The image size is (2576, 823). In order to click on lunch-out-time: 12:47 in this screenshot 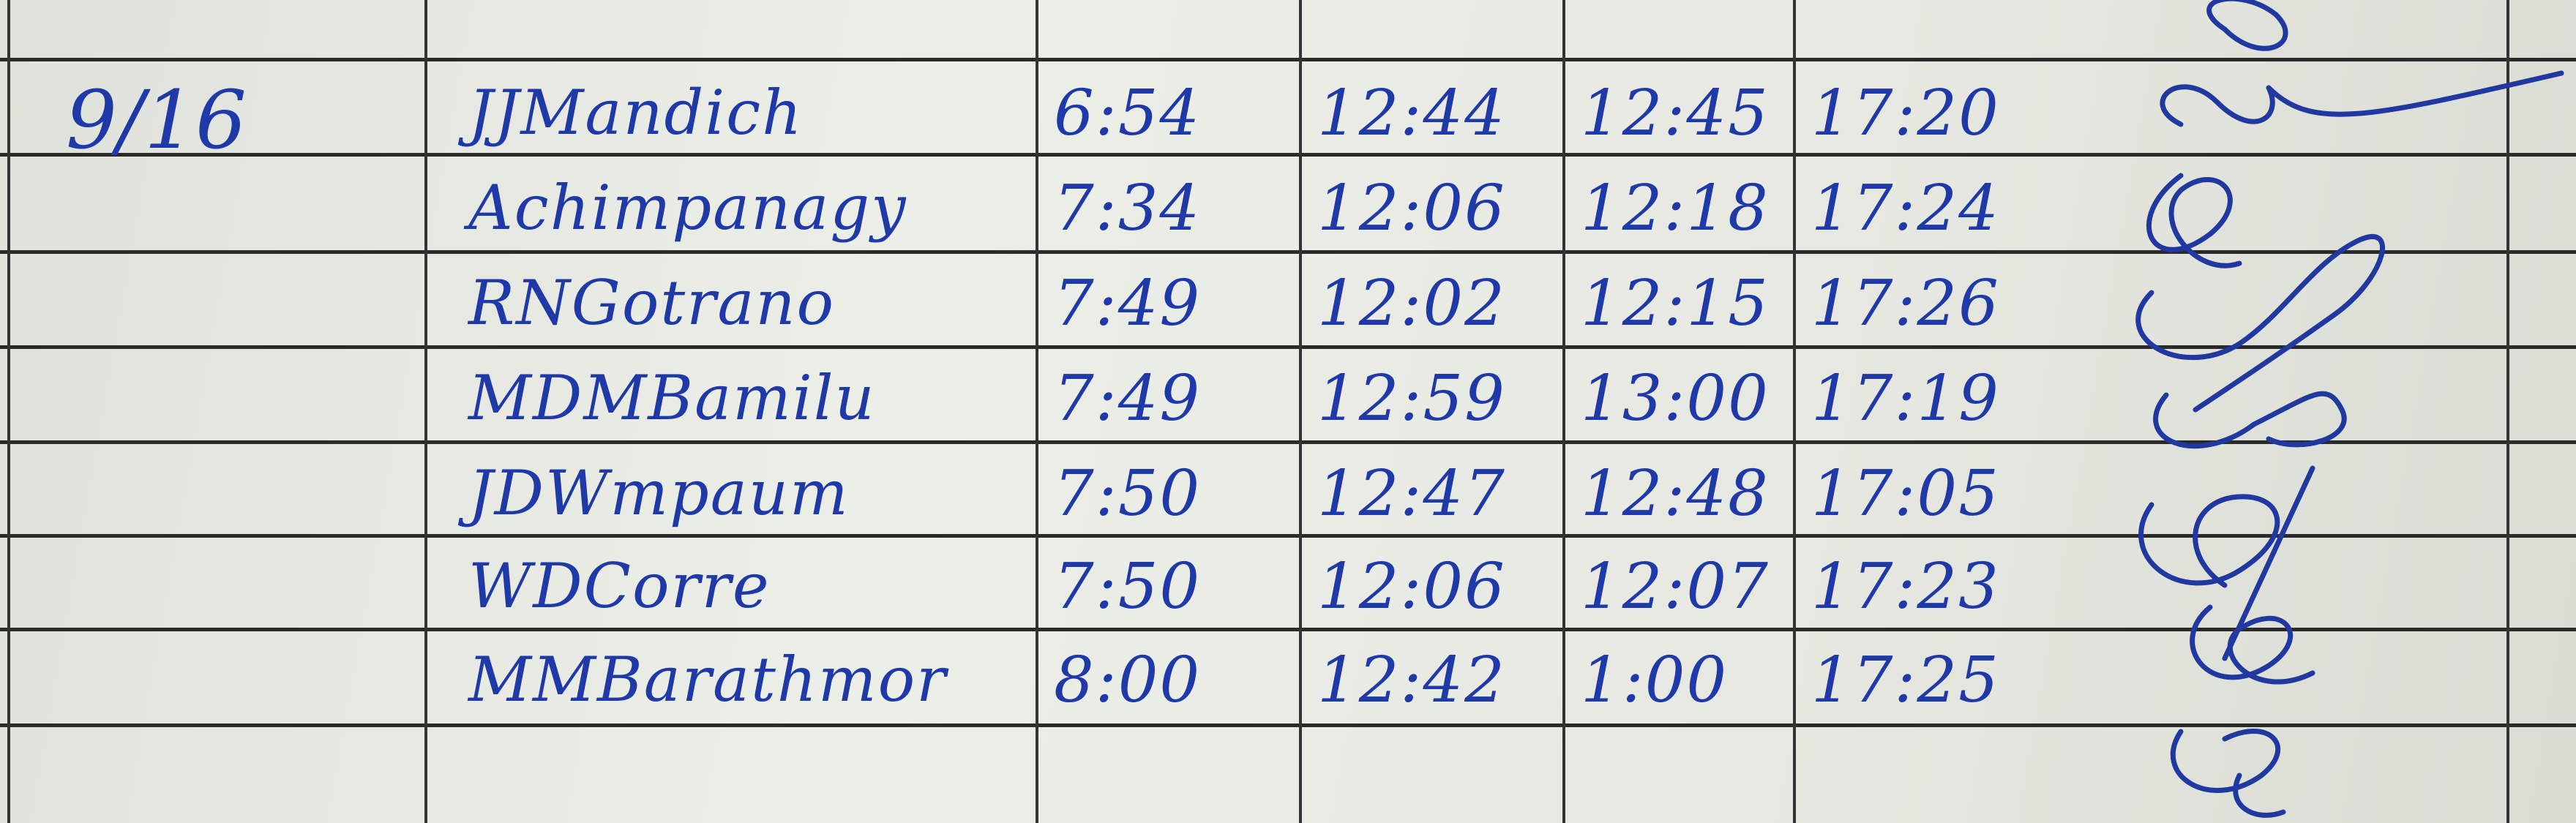, I will do `click(1411, 493)`.